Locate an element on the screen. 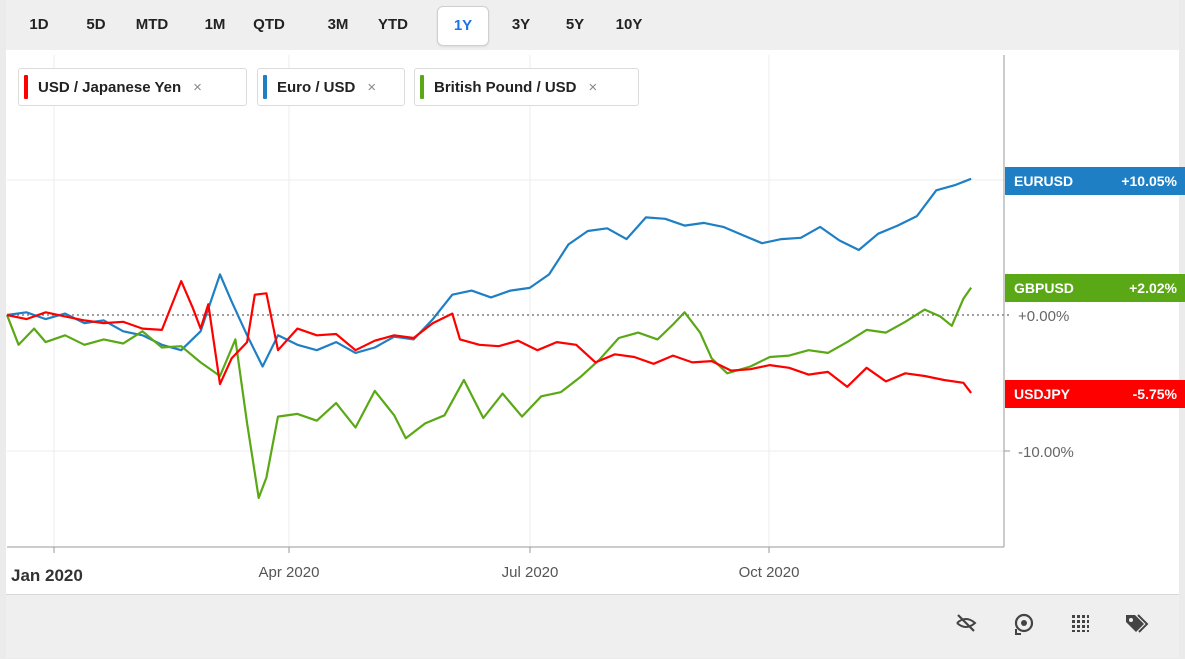  value-tag-usdjpy: USDJPY -5.75% is located at coordinates (1095, 394).